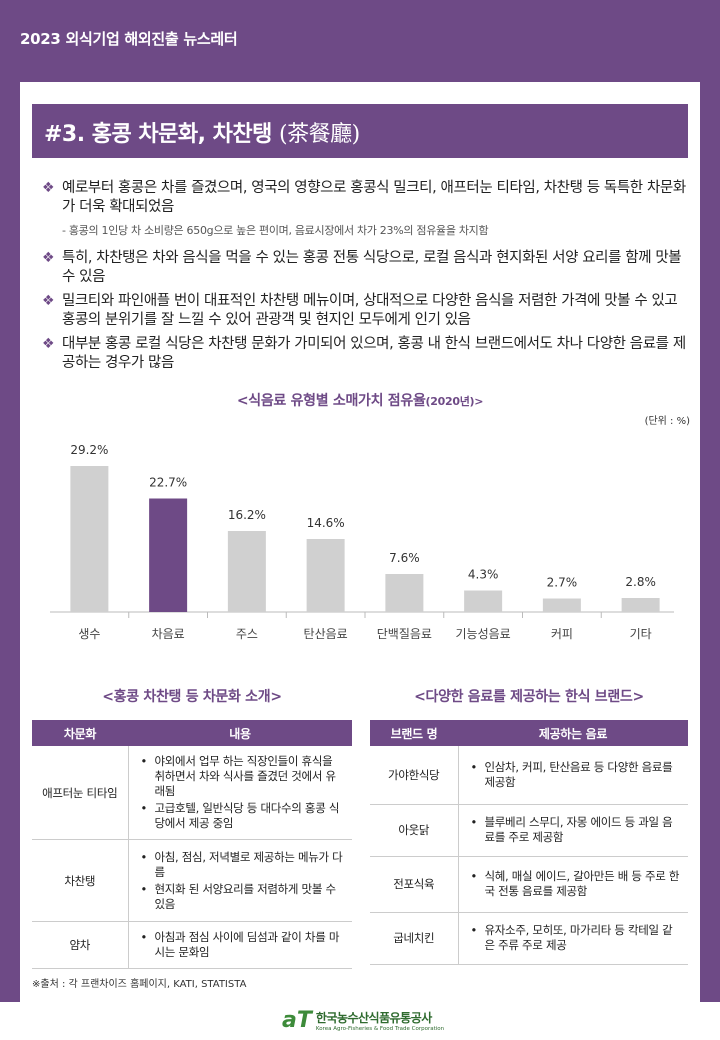  Describe the element at coordinates (360, 41) in the screenshot. I see `top-banner: 2023 외식기업 해외진출 뉴스레터` at that location.